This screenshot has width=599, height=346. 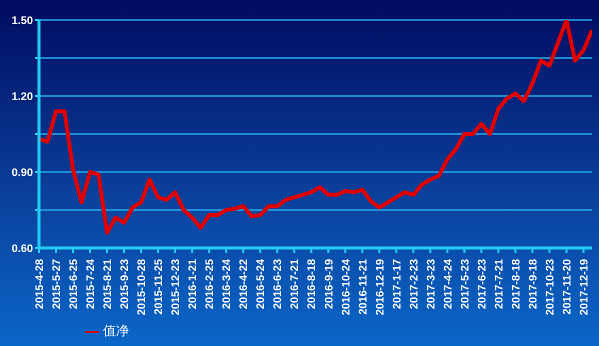 What do you see at coordinates (516, 284) in the screenshot?
I see `x-tick-label: 2017-8-18` at bounding box center [516, 284].